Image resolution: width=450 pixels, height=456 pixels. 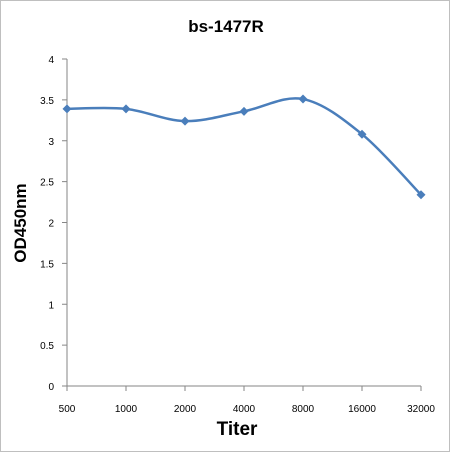 What do you see at coordinates (51, 305) in the screenshot?
I see `y-tick-label: 1` at bounding box center [51, 305].